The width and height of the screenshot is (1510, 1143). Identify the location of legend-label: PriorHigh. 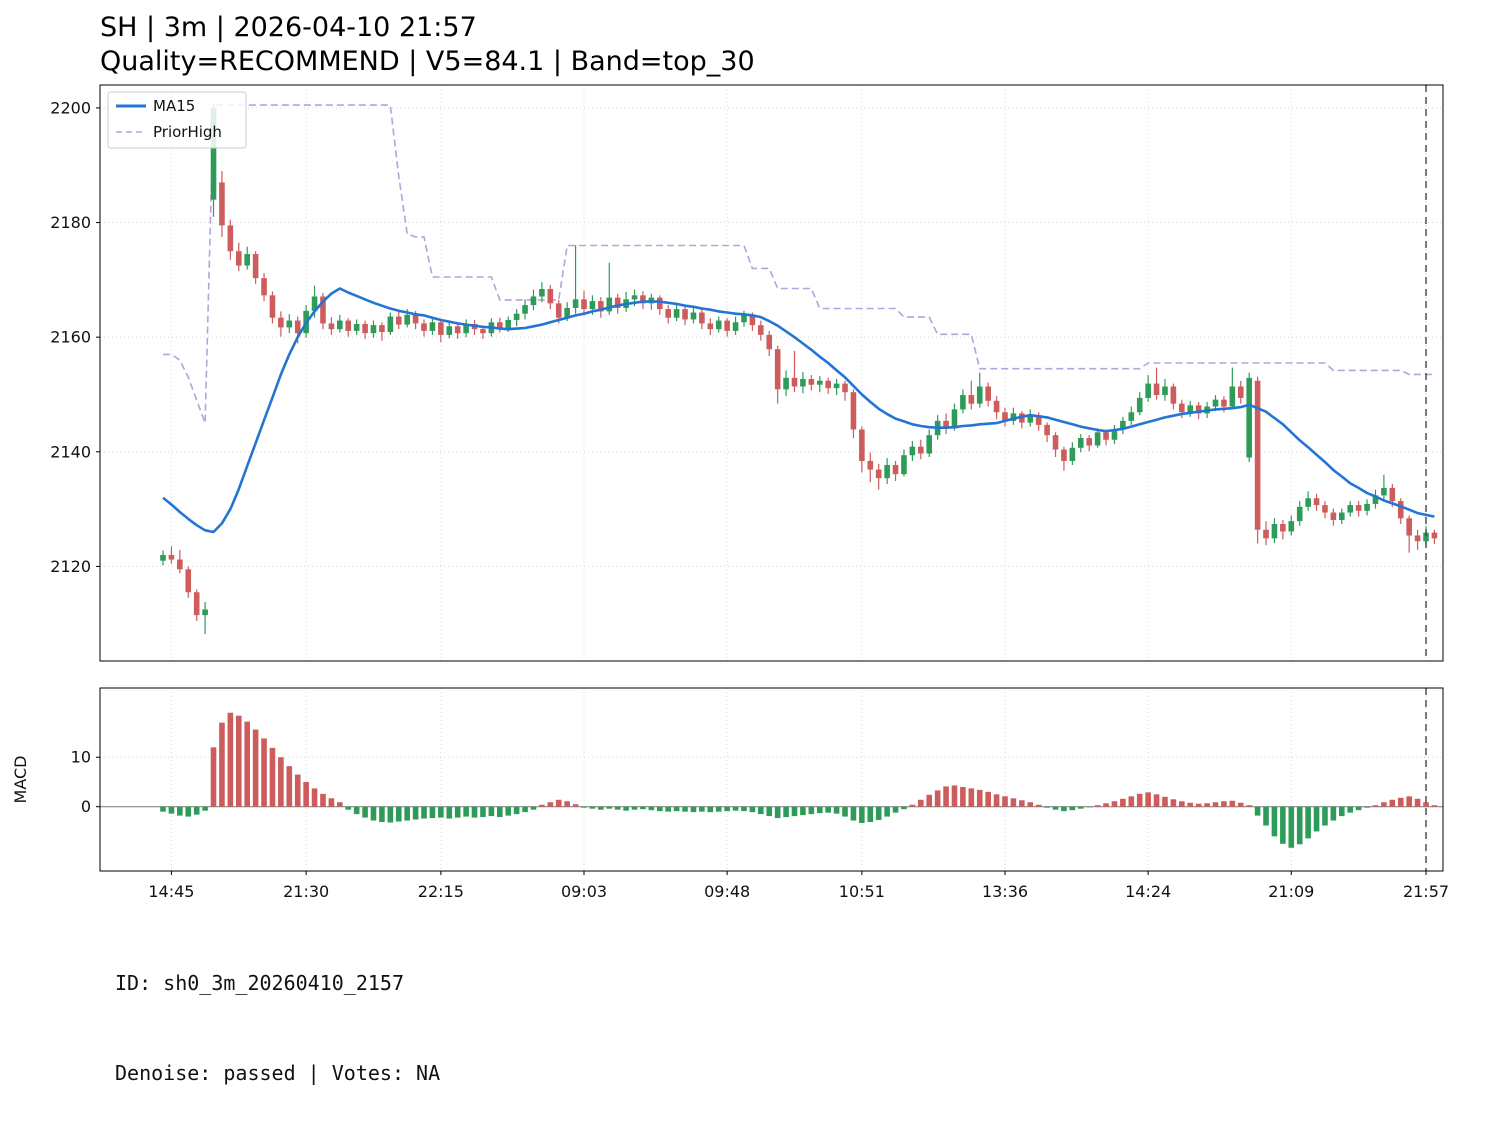
(187, 132).